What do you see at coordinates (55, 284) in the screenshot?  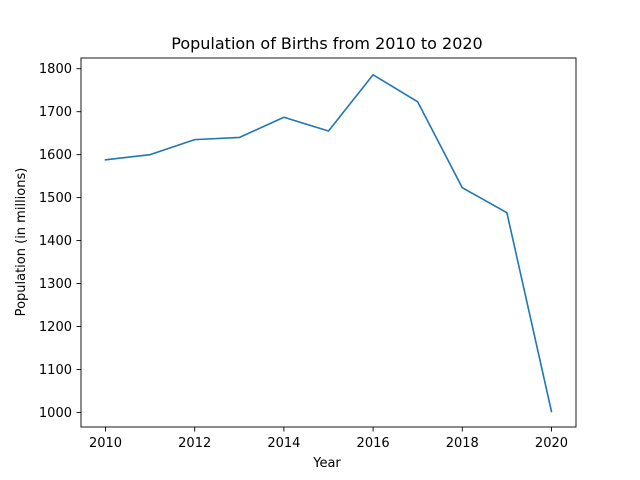 I see `y-tick-label: 1300` at bounding box center [55, 284].